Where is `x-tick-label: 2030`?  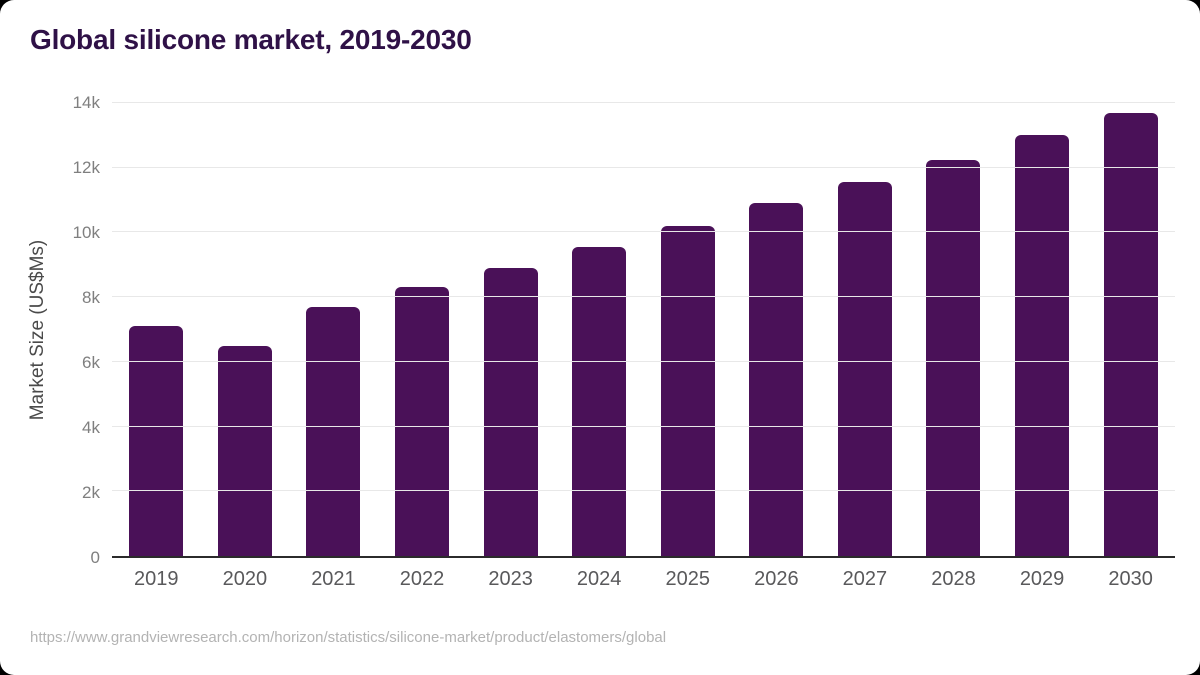 x-tick-label: 2030 is located at coordinates (1130, 579).